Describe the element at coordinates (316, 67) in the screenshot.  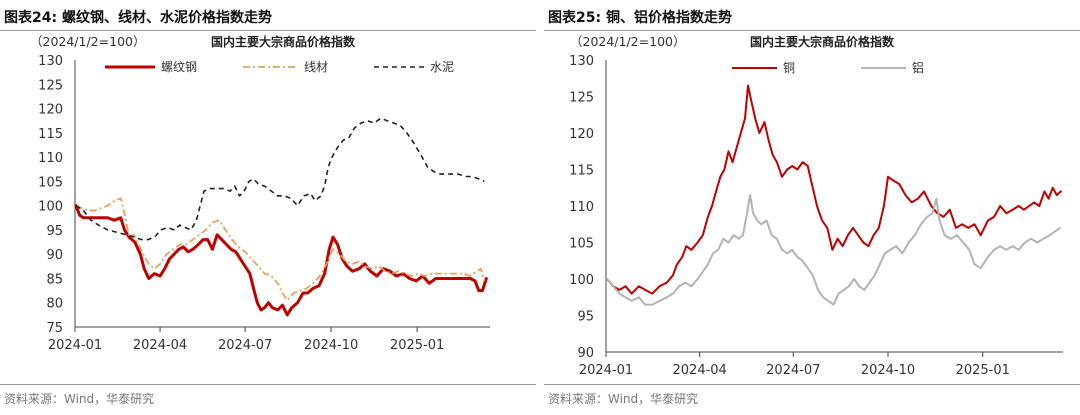
I see `legend-label-2: 线材` at that location.